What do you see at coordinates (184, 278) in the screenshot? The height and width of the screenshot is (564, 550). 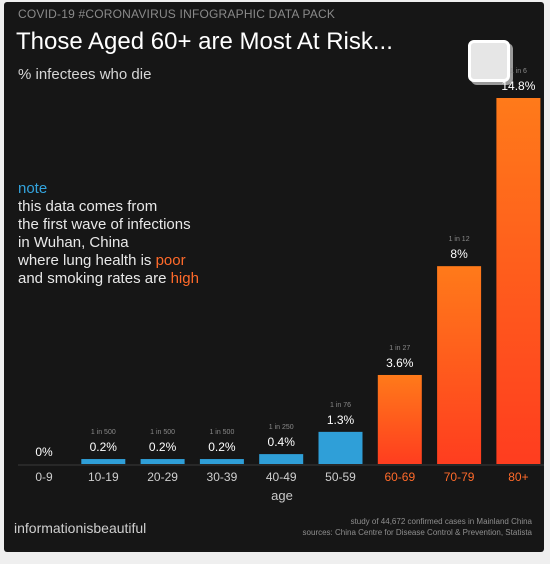 I see `note-highlight-high: high` at bounding box center [184, 278].